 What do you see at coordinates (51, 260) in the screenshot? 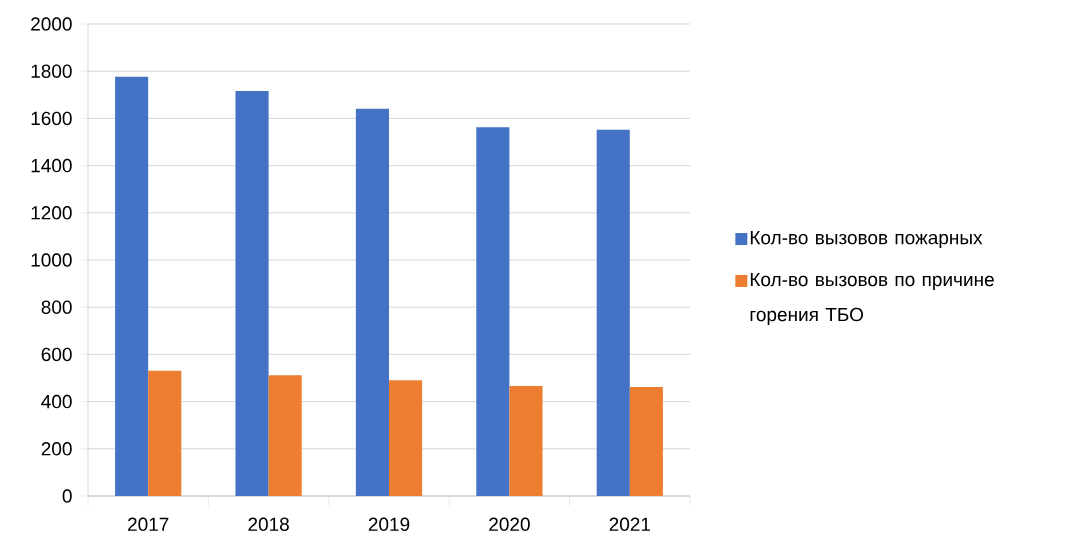
I see `y-tick-label: 1000` at bounding box center [51, 260].